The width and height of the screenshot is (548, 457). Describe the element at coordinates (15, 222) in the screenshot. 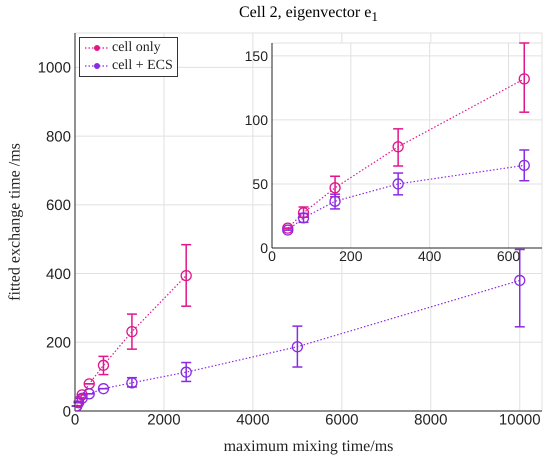

I see `y-axis-title: fitted exchange time /ms` at that location.